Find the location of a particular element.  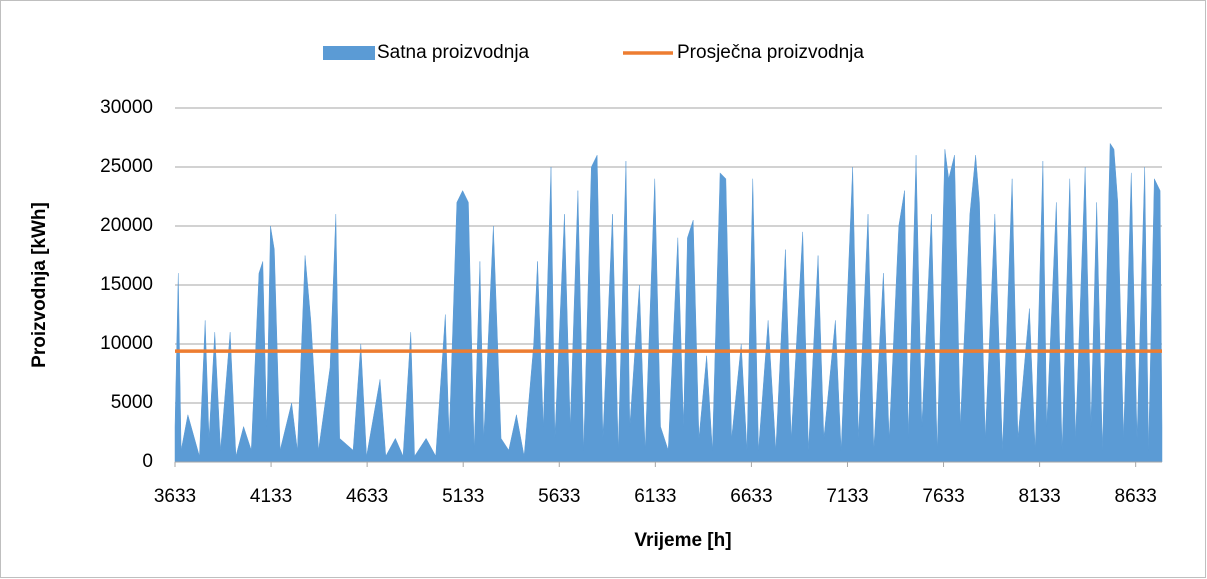

x-tick-label: 7133 is located at coordinates (847, 496).